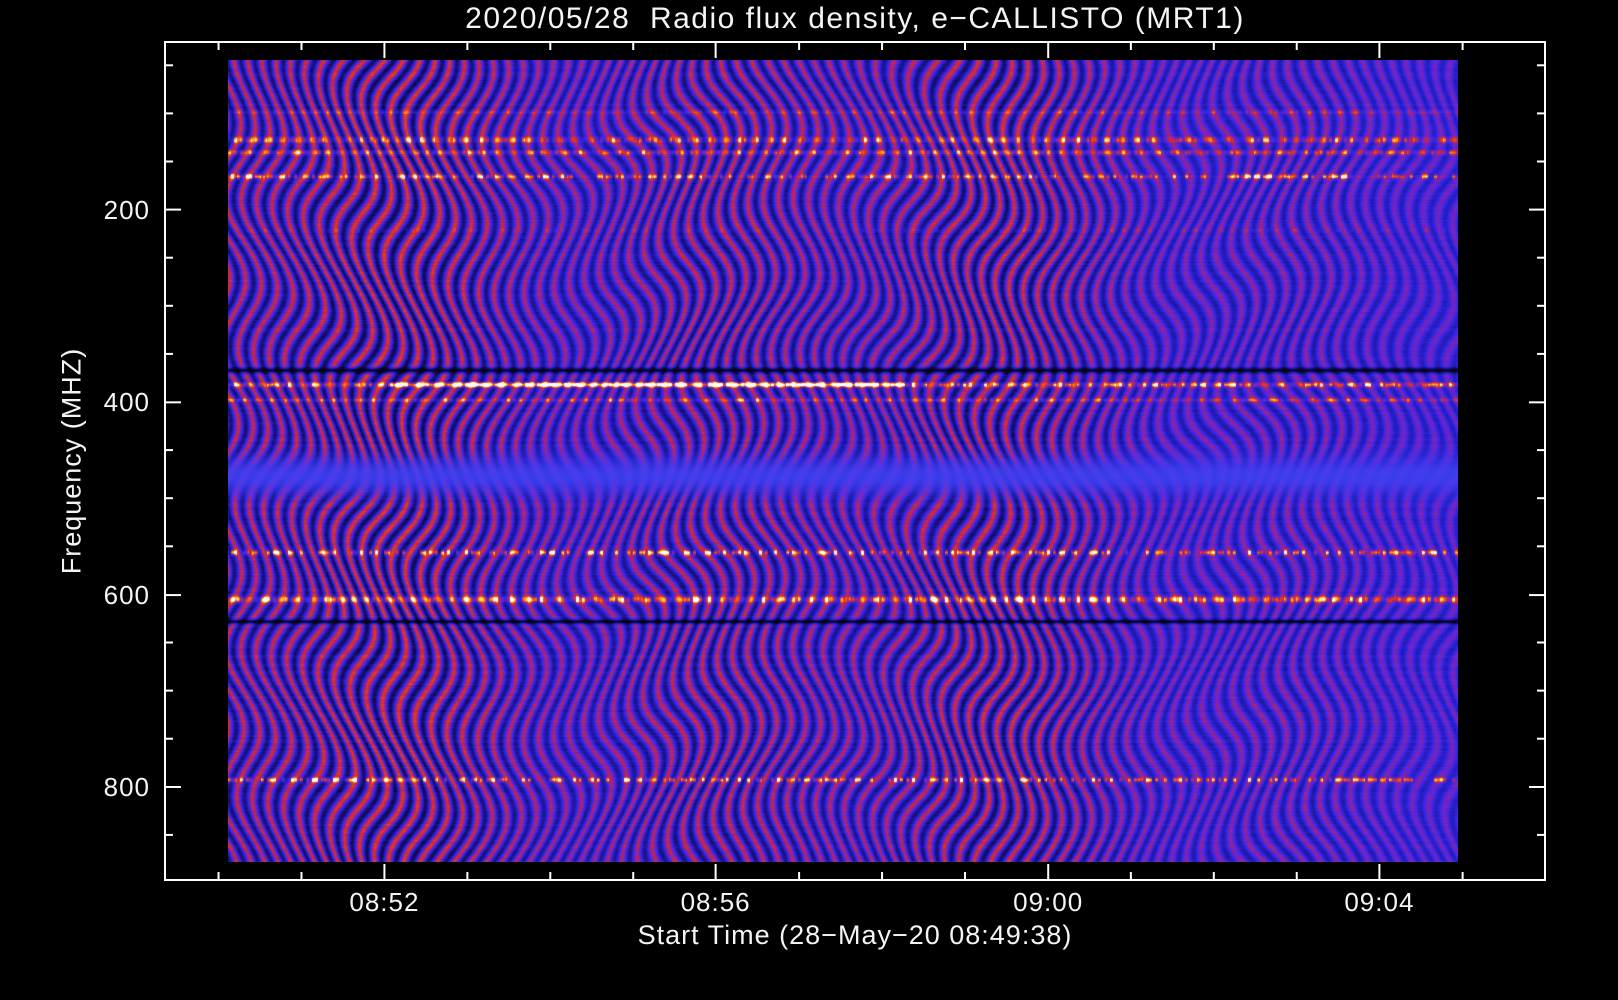 This screenshot has width=1618, height=1000. I want to click on x-tick-label: 08:52, so click(384, 902).